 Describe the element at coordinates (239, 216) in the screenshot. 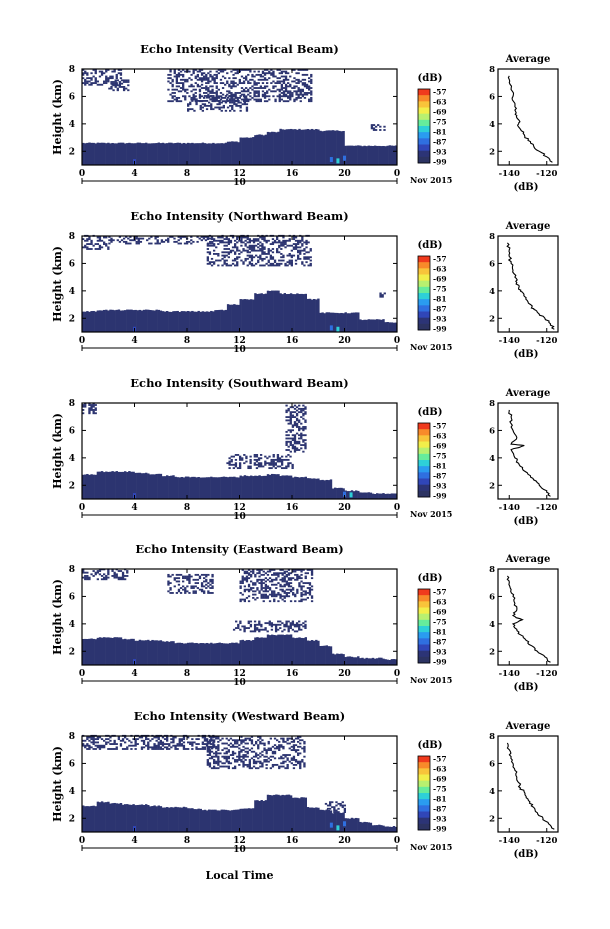

I see `panel-title: Echo Intensity (Northward Beam)` at that location.